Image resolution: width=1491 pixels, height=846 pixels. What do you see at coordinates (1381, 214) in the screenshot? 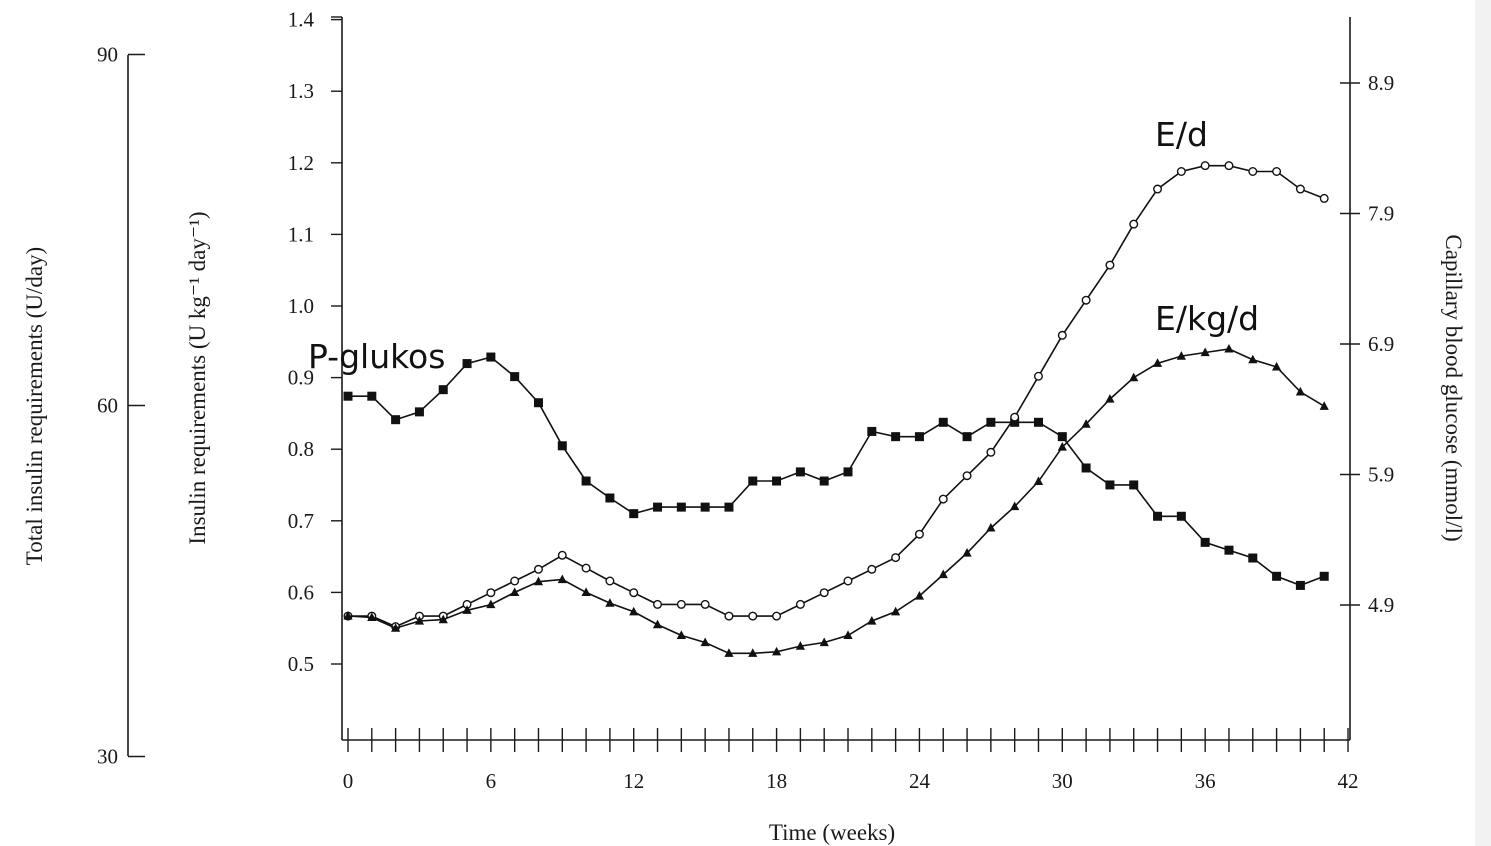
I see `right-y-tick-label: 7.9` at bounding box center [1381, 214].